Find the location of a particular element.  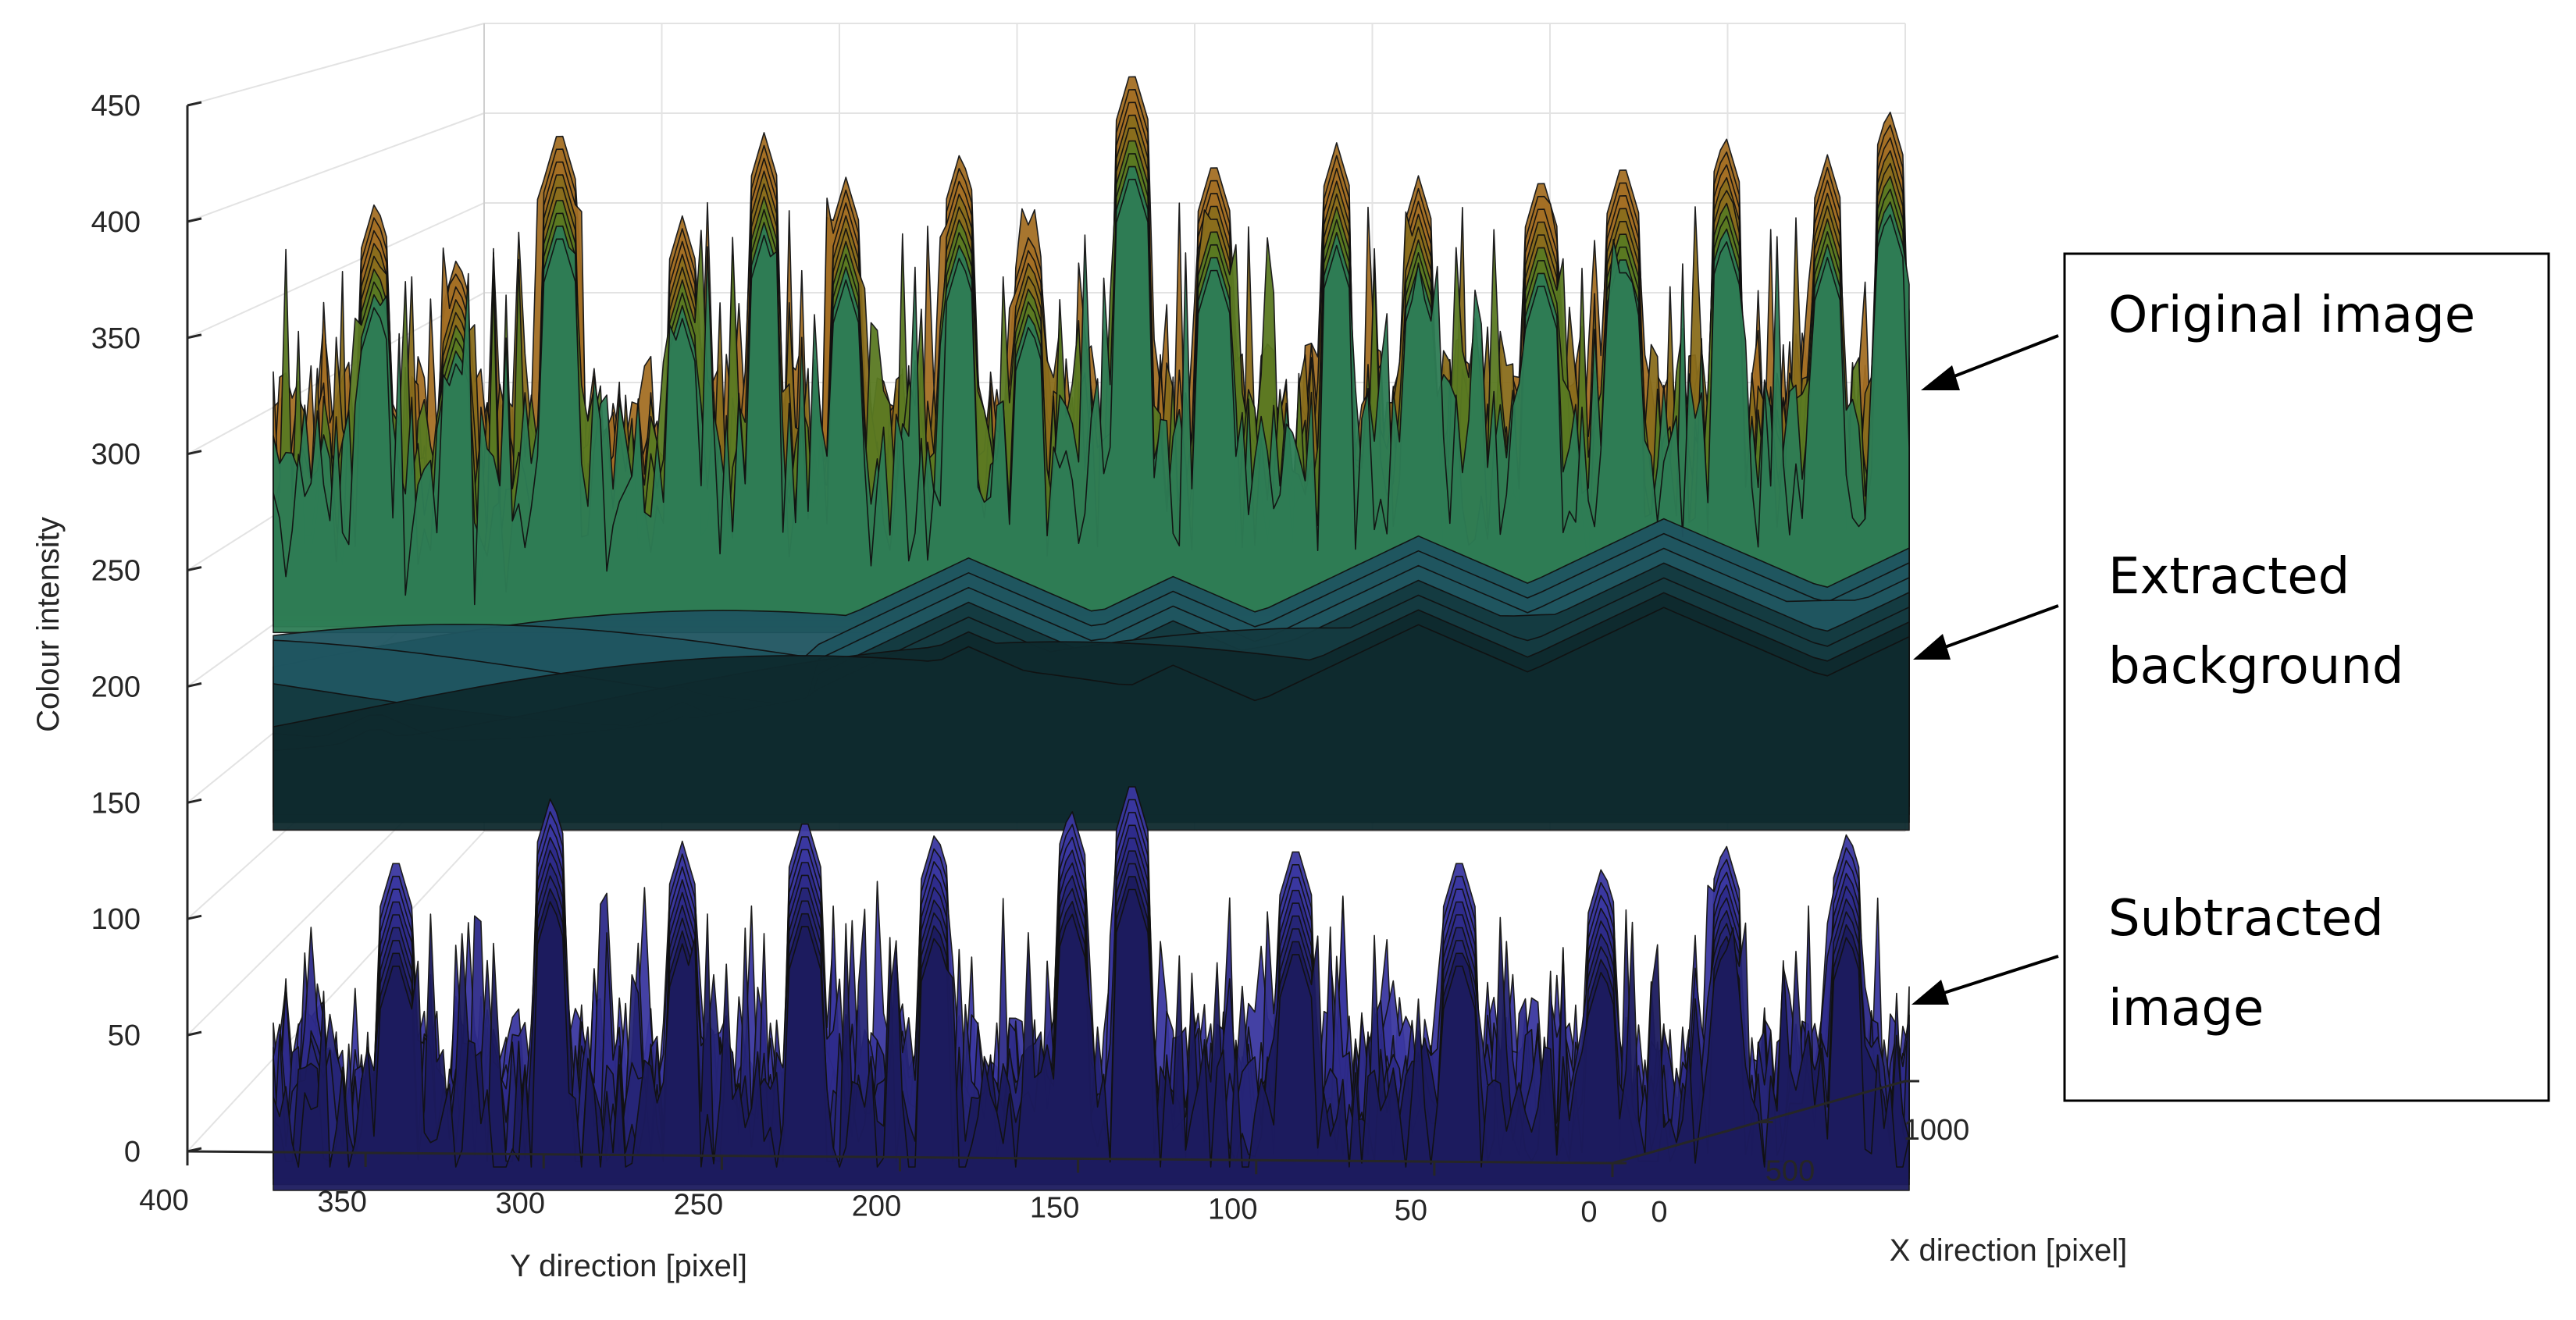

annotation-background: Extracted background is located at coordinates (2256, 622).